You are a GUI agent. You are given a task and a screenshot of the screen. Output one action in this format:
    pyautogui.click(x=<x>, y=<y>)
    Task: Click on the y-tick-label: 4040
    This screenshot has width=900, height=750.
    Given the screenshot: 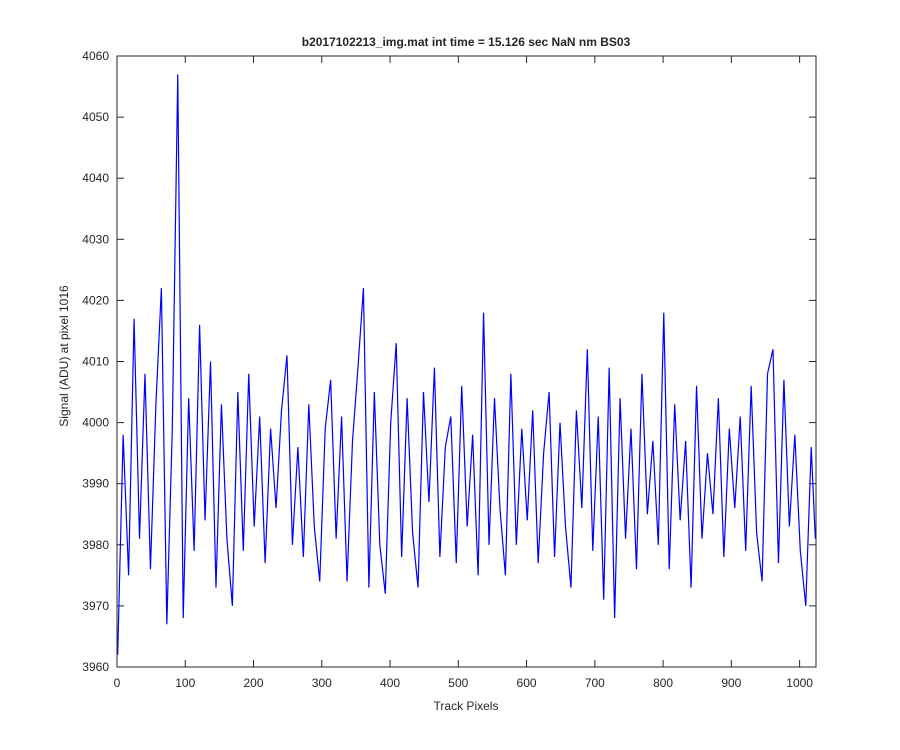 What is the action you would take?
    pyautogui.click(x=95, y=178)
    